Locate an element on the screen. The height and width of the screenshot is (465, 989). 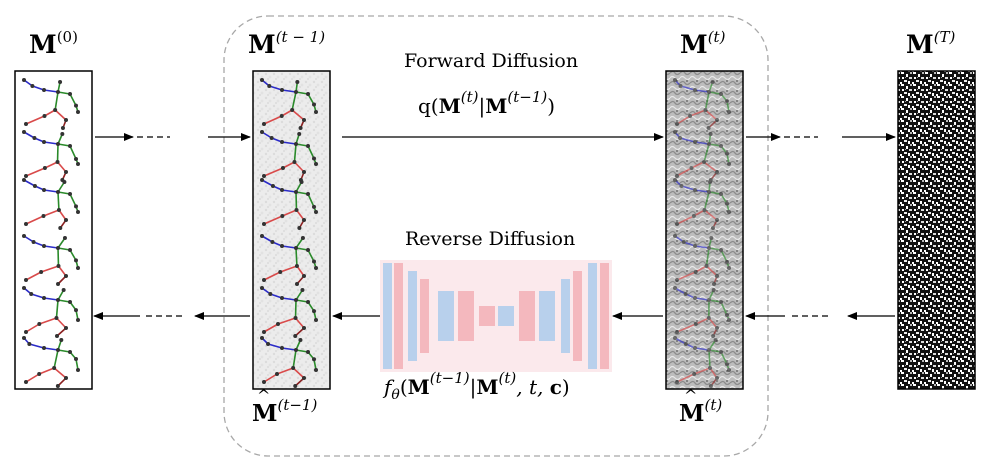
label-mT: M(T) is located at coordinates (931, 44).